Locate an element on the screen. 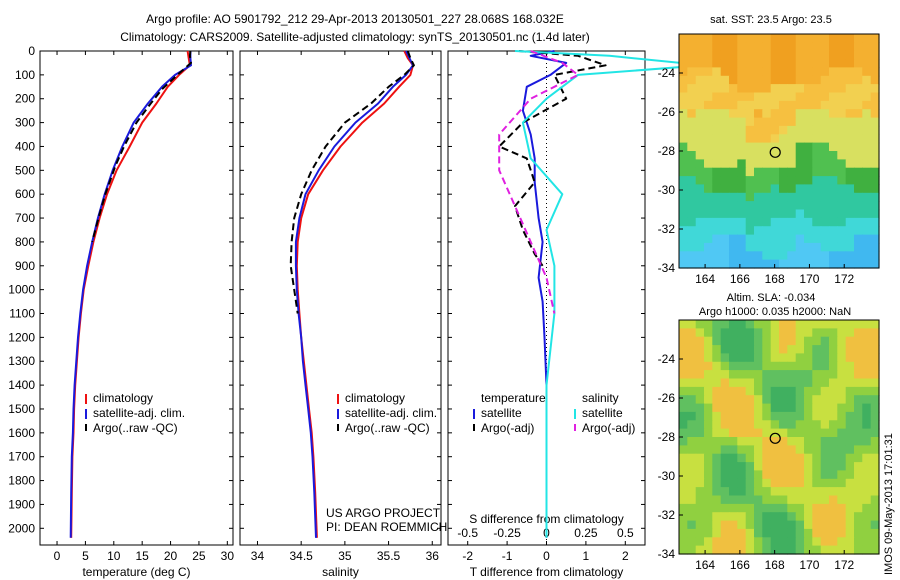  x-axis-label: T difference from climatology is located at coordinates (547, 572).